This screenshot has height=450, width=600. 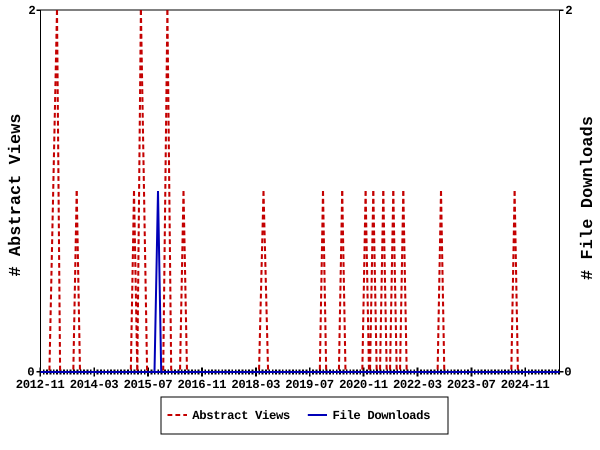 I want to click on svg-text: 2012-11, so click(x=40, y=385).